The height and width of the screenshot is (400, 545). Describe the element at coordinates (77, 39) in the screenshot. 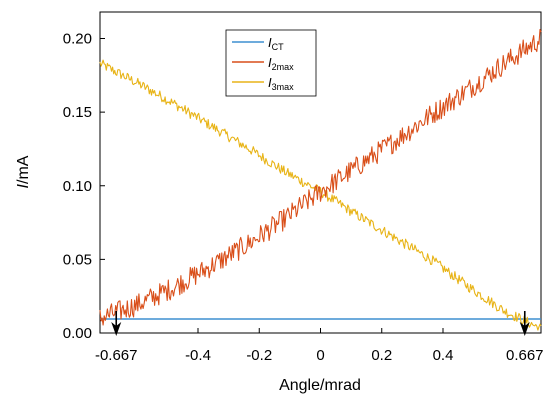

I see `y-tick-label: 0.20` at that location.